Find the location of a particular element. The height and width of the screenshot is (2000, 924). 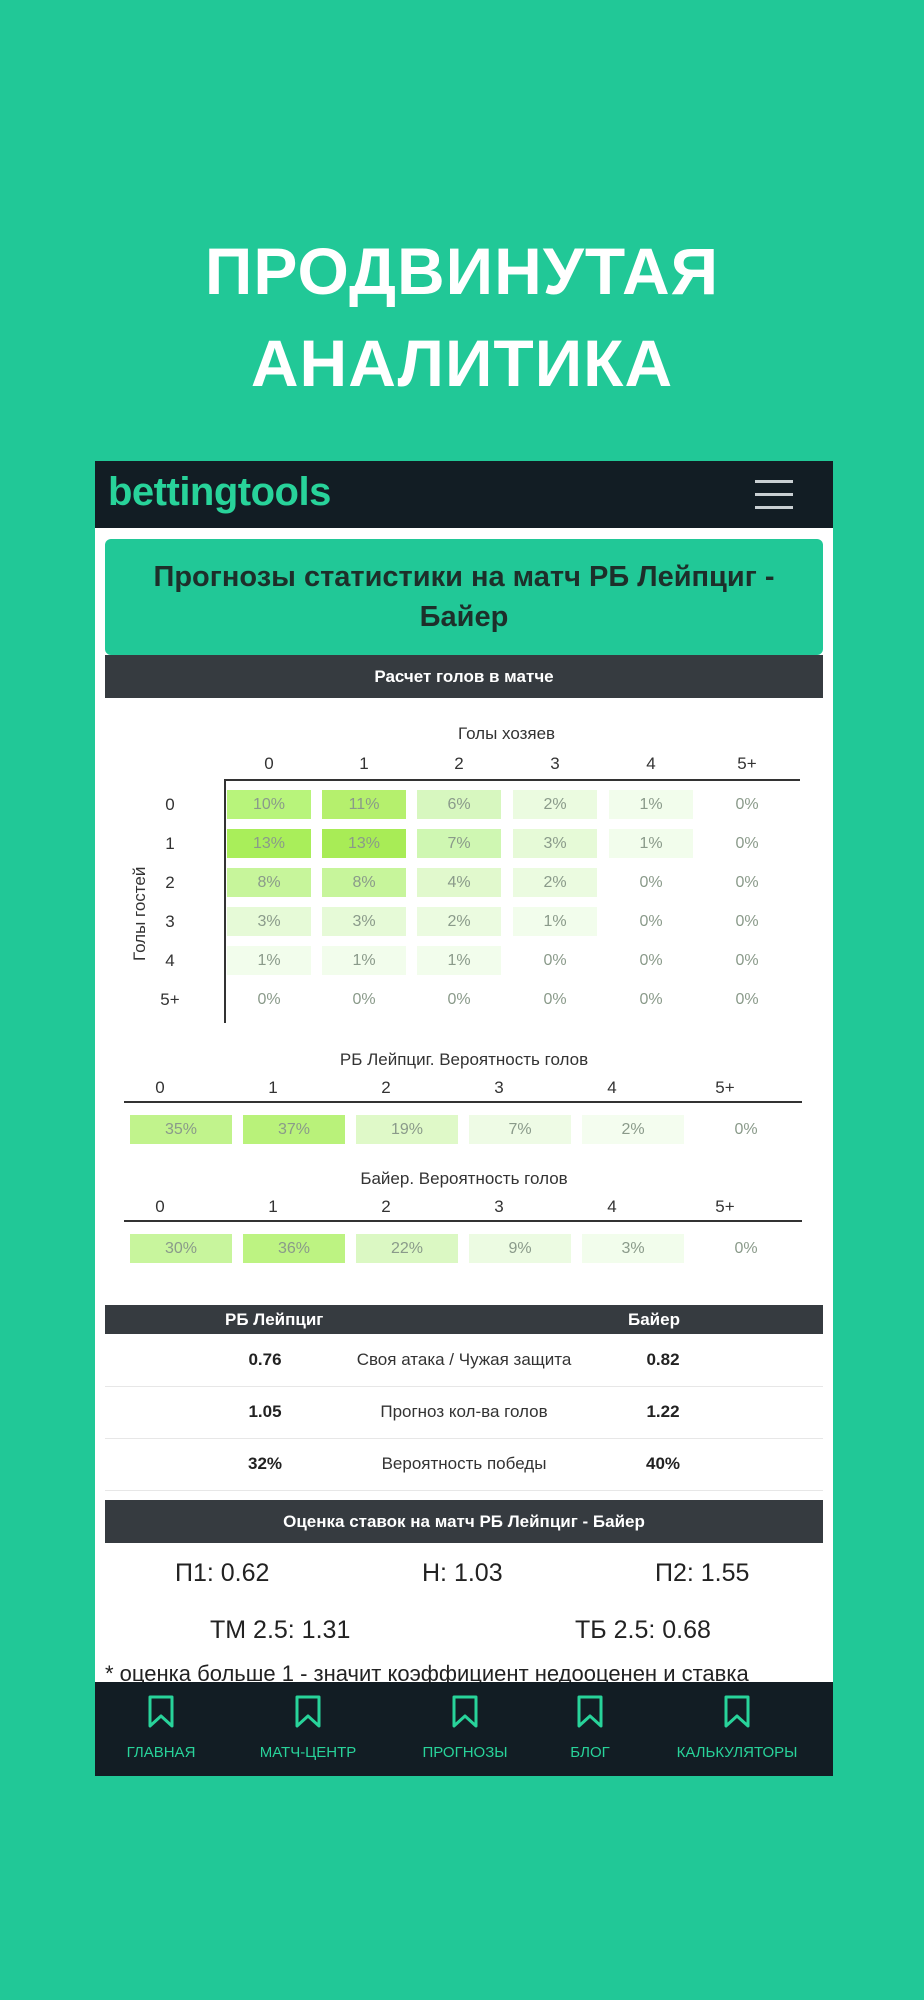

nav-label: БЛОГ is located at coordinates (590, 1752).